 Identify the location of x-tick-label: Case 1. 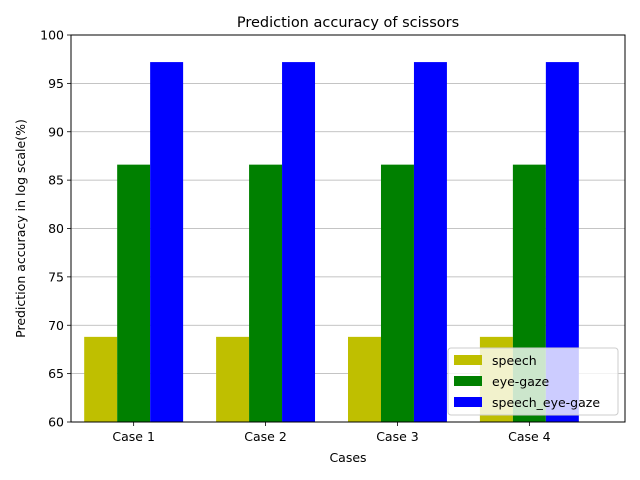
(133, 436).